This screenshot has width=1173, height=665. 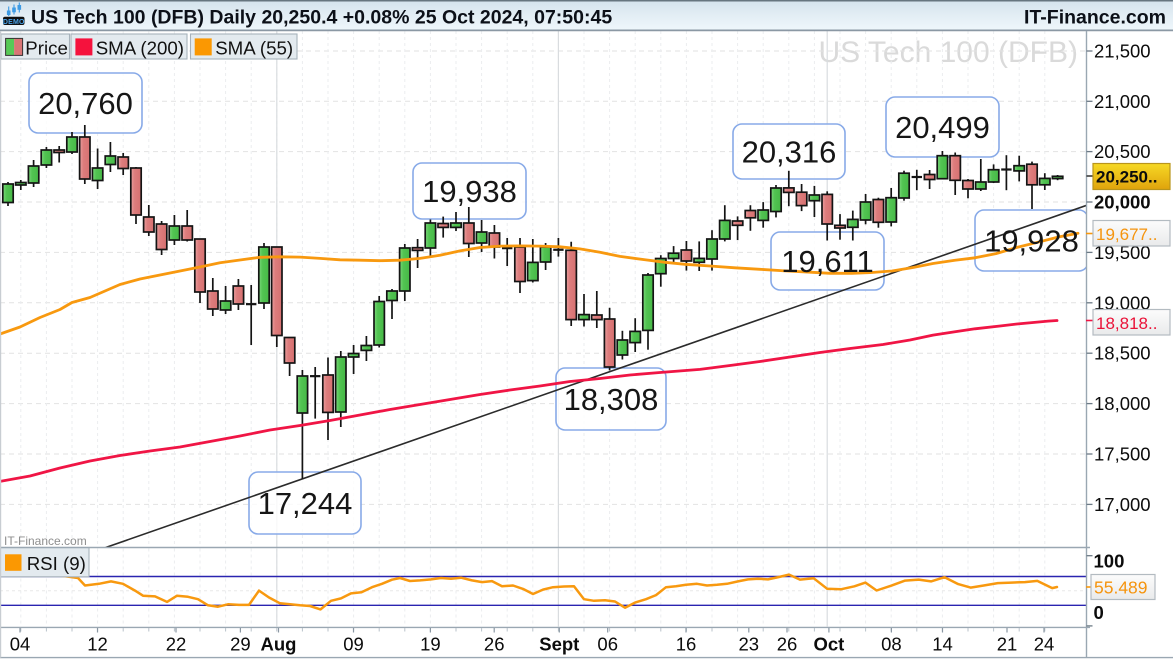 I want to click on svg-text: SMA (200), so click(x=140, y=48).